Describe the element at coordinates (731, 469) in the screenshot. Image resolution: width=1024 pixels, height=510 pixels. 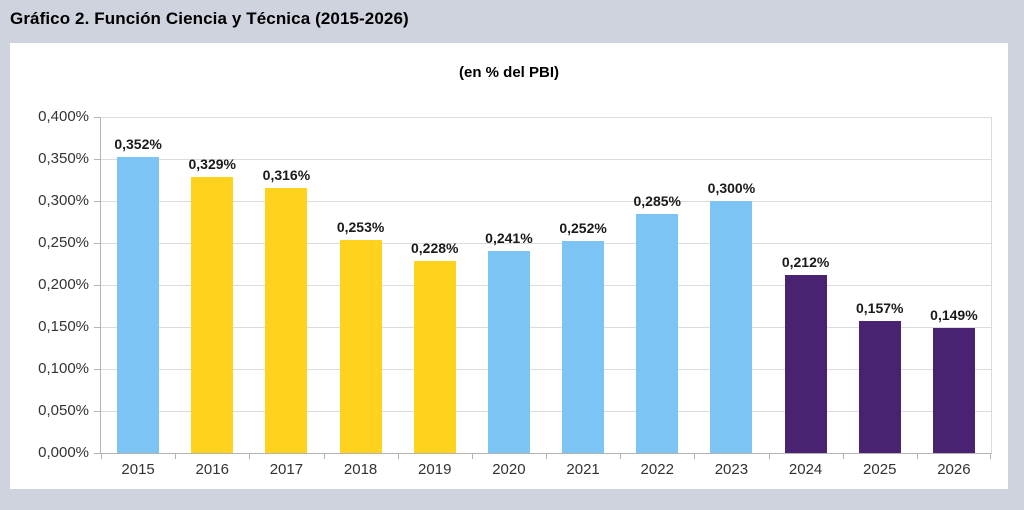
I see `x-axis-label-2023: 2023` at that location.